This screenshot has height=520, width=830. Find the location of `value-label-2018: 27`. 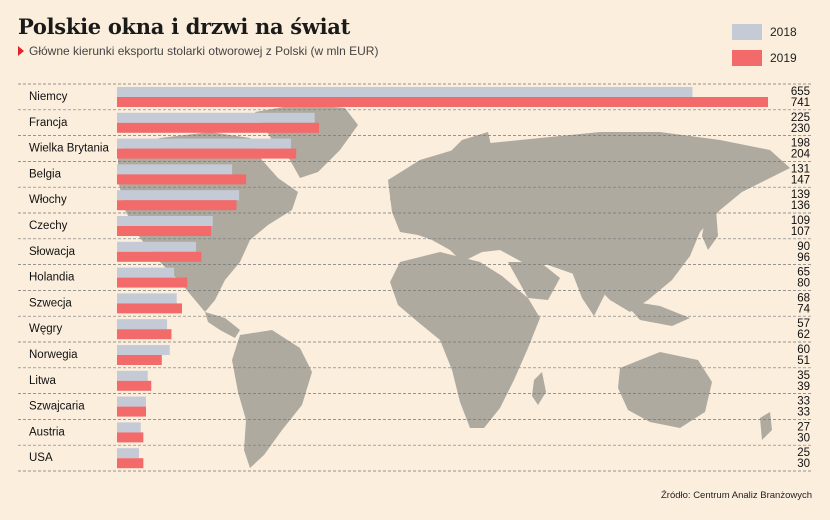

value-label-2018: 27 is located at coordinates (803, 427).